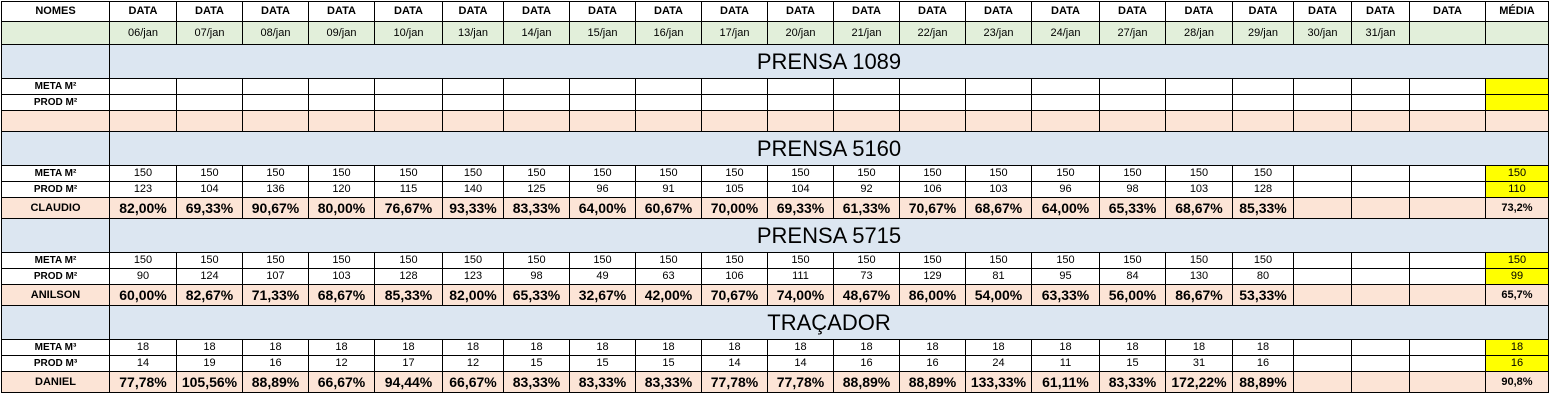 This screenshot has width=1552, height=413. Describe the element at coordinates (143, 208) in the screenshot. I see `percent-cell: 82,00%` at that location.